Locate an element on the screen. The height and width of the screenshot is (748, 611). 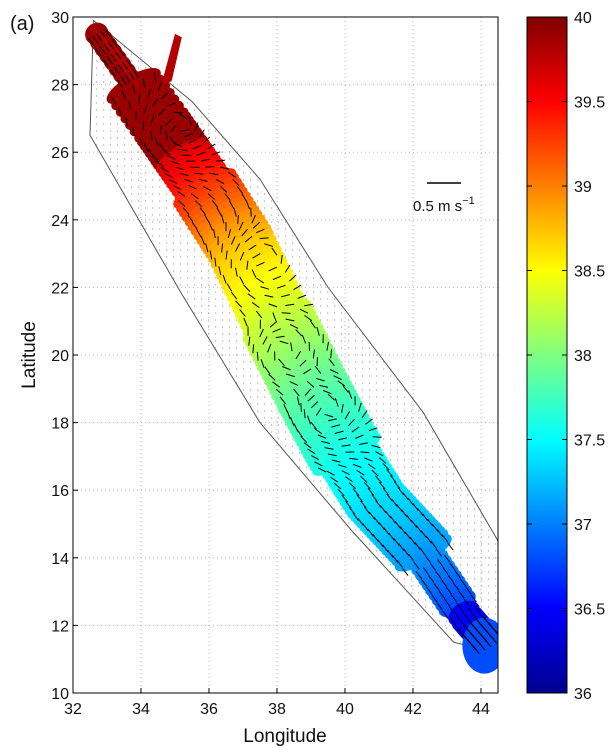
y-tick-label: 24 is located at coordinates (60, 221).